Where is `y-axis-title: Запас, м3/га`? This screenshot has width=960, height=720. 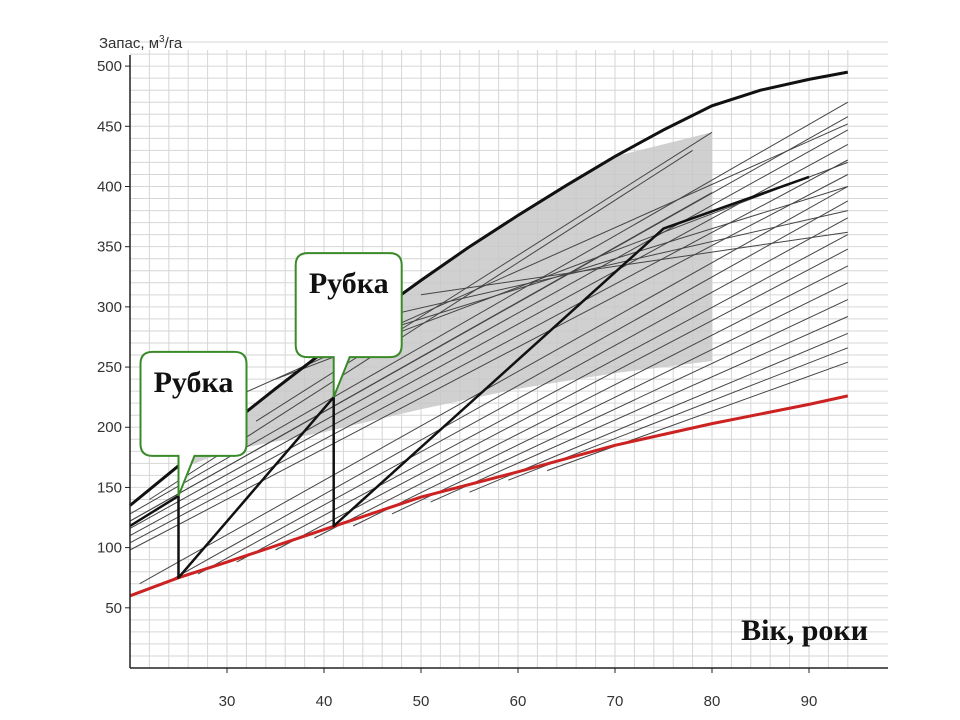 y-axis-title: Запас, м3/га is located at coordinates (141, 43).